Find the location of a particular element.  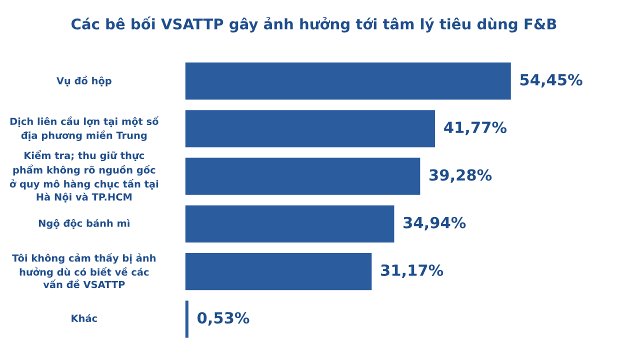

data-label: 34,94% is located at coordinates (435, 223).